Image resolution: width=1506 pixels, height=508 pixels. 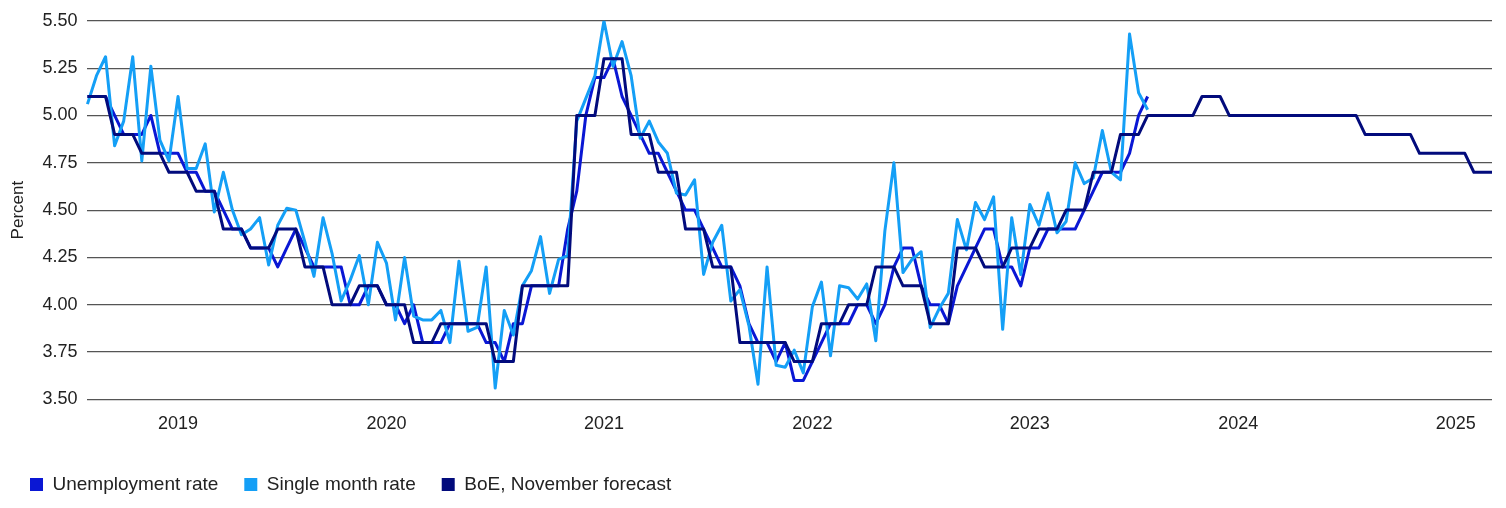 I want to click on legend-label: BoE, November forecast, so click(x=568, y=483).